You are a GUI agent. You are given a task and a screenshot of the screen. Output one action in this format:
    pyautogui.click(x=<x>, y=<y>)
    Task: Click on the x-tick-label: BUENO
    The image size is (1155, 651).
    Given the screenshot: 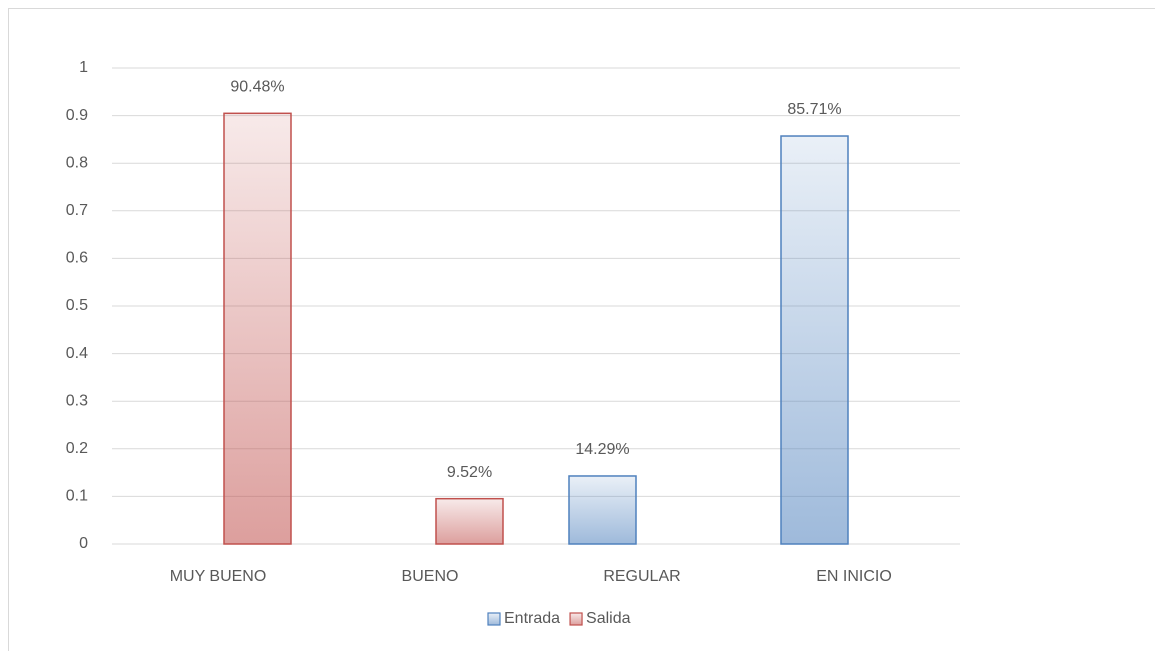 What is the action you would take?
    pyautogui.click(x=430, y=576)
    